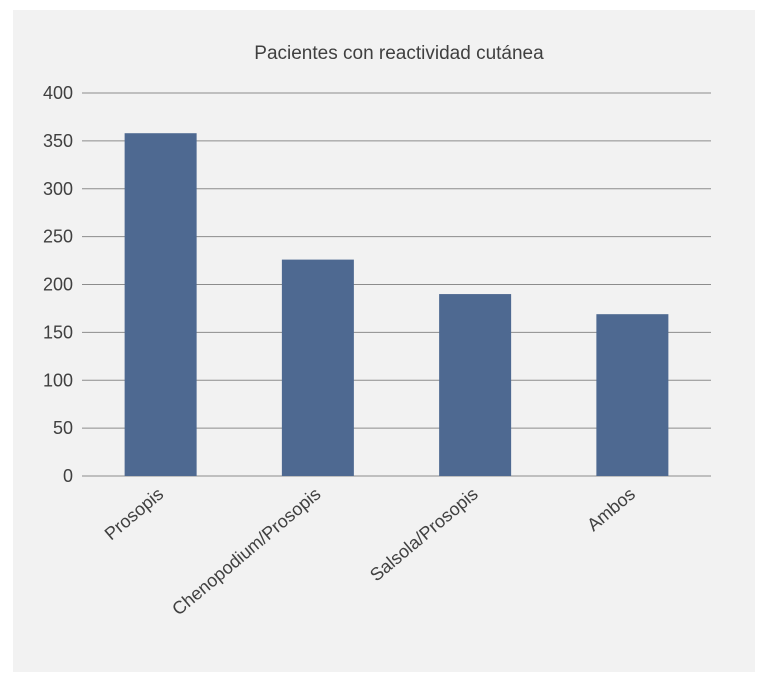 The image size is (763, 683). I want to click on y-tick-label: 150, so click(58, 332).